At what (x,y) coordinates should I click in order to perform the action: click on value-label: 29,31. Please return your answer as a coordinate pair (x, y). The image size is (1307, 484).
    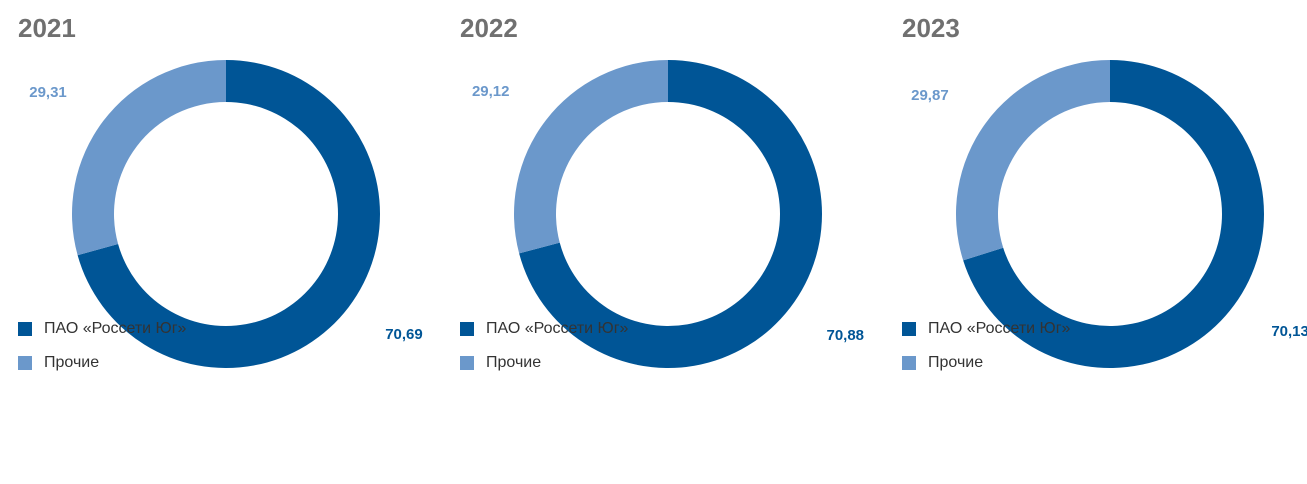
    Looking at the image, I should click on (48, 92).